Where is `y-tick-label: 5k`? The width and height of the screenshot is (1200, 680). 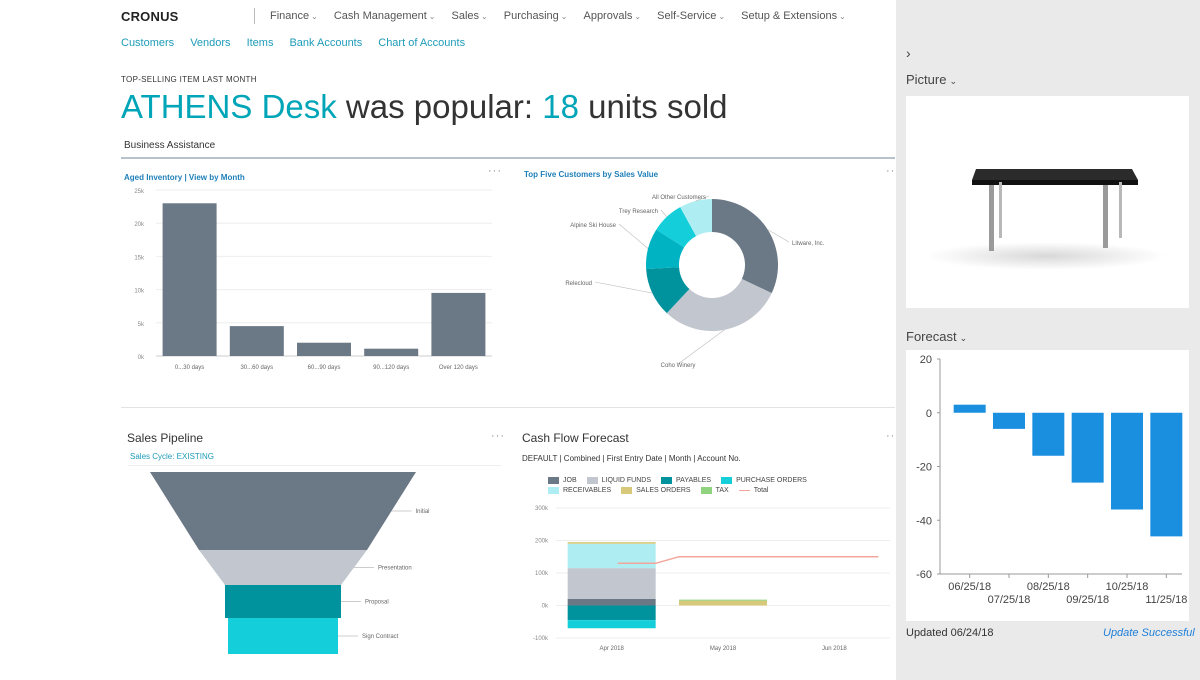 y-tick-label: 5k is located at coordinates (141, 325).